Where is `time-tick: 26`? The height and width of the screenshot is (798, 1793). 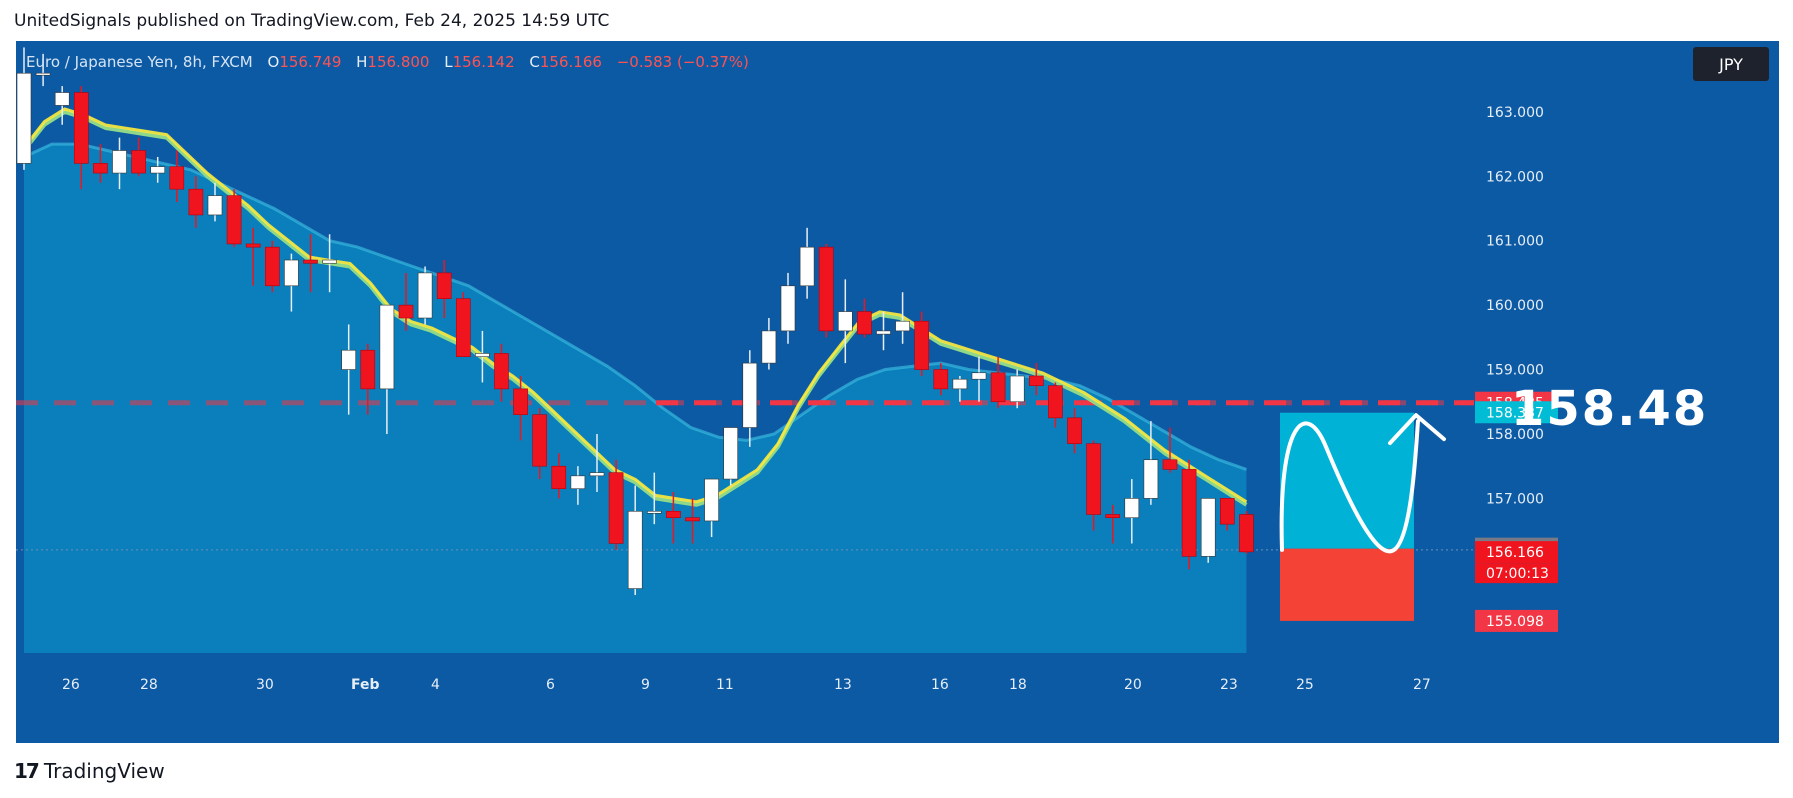
time-tick: 26 is located at coordinates (71, 685).